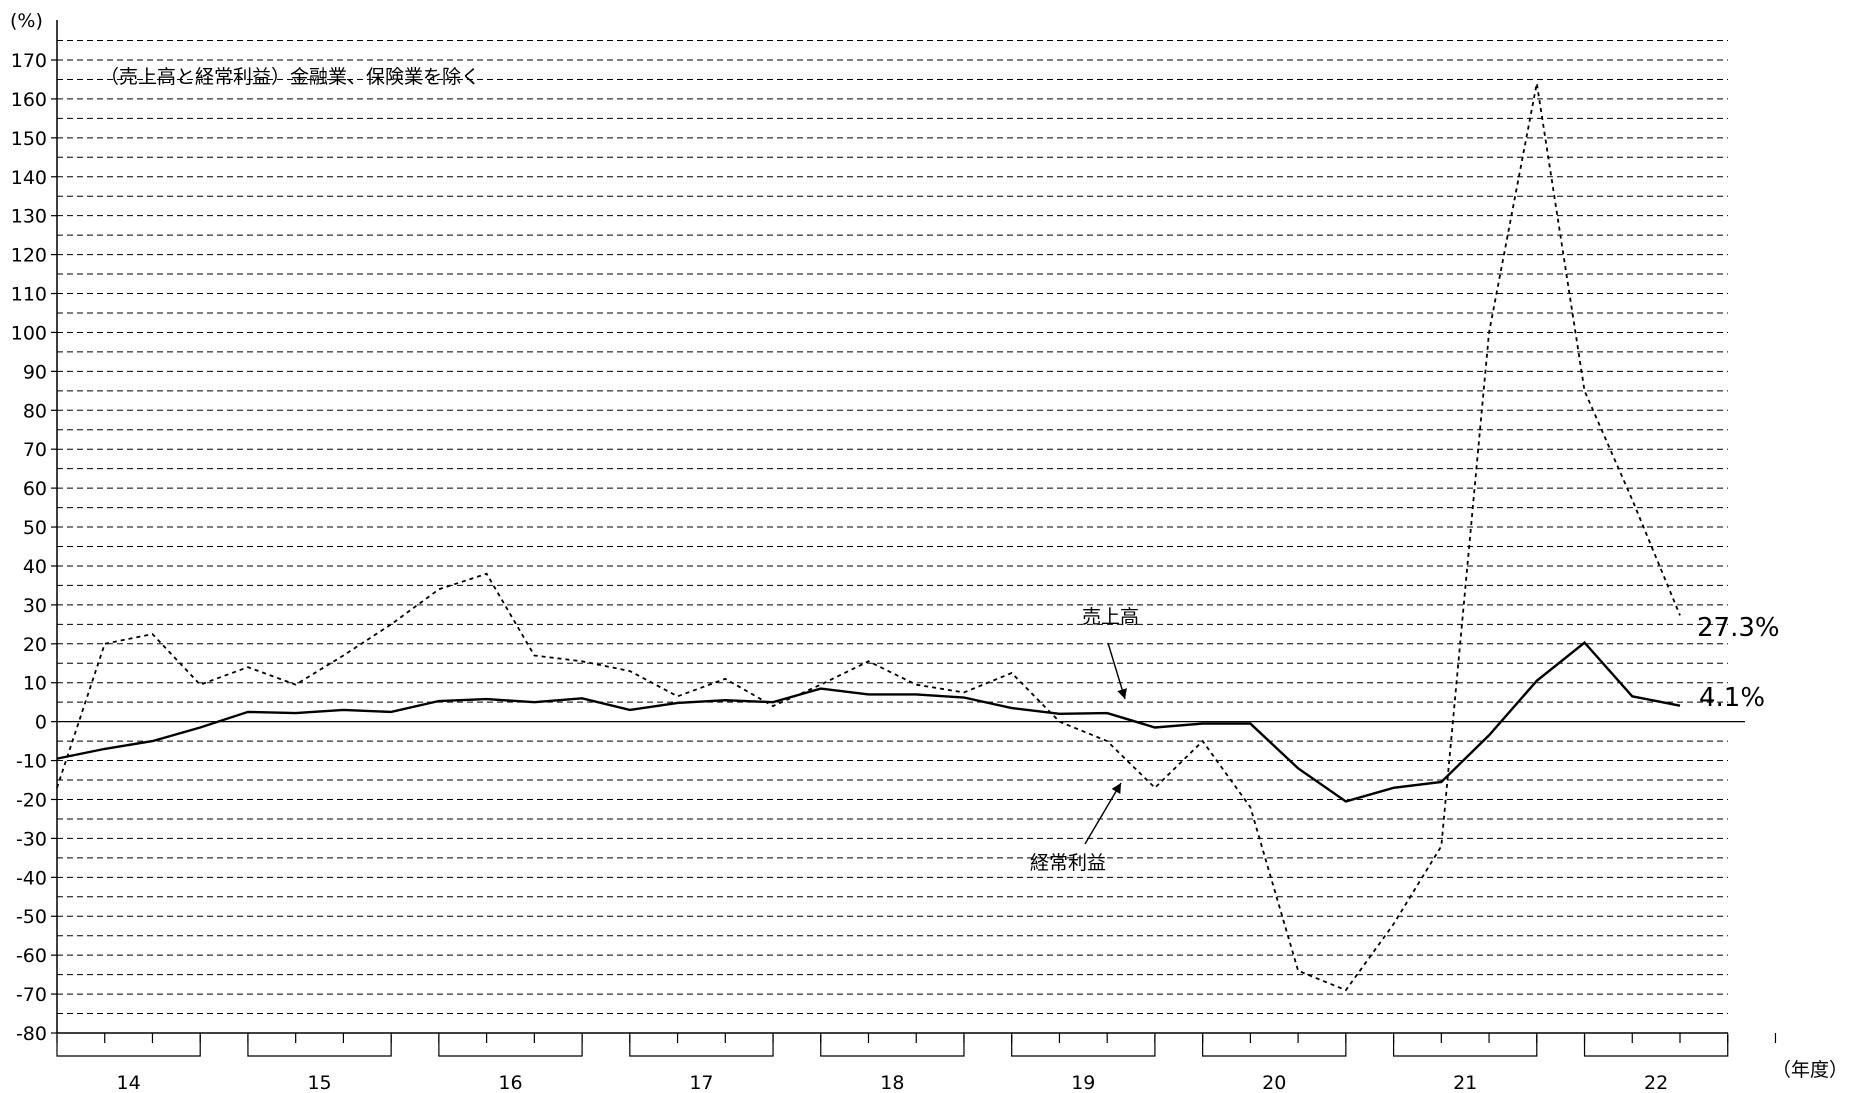 The height and width of the screenshot is (1093, 1849). Describe the element at coordinates (29, 100) in the screenshot. I see `y-tick-label: 160` at that location.